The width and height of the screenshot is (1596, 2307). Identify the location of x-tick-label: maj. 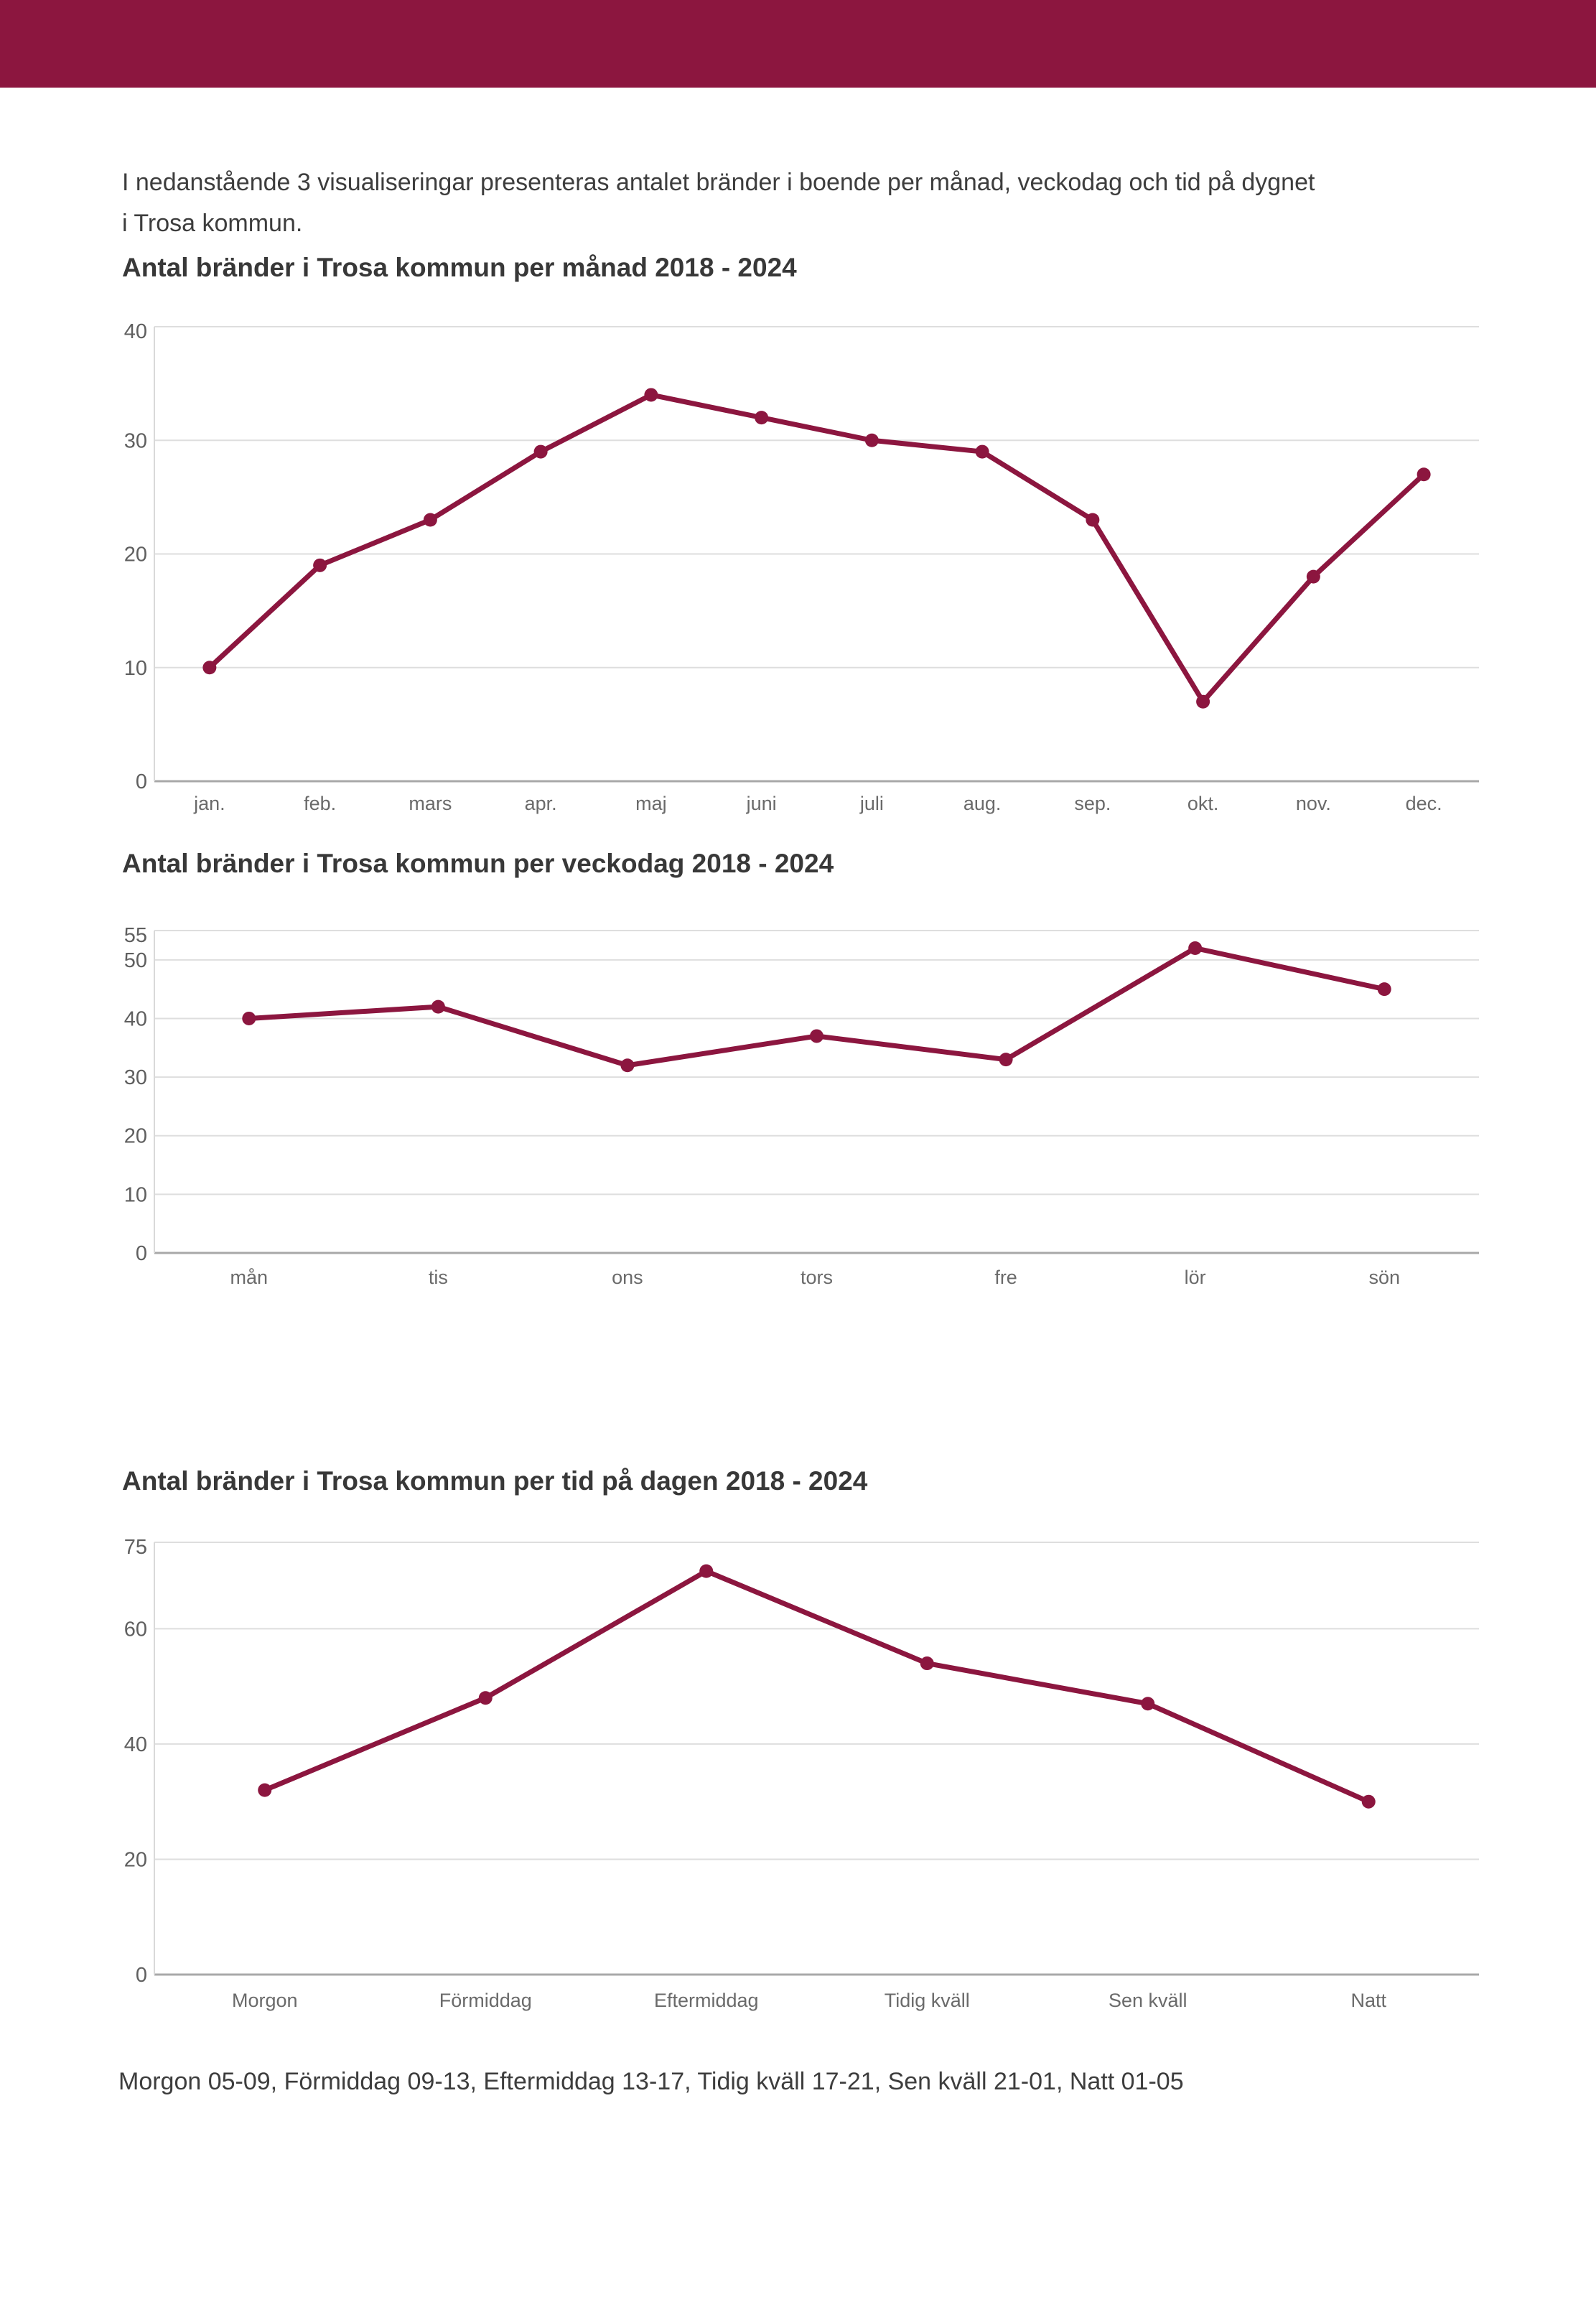
(651, 803).